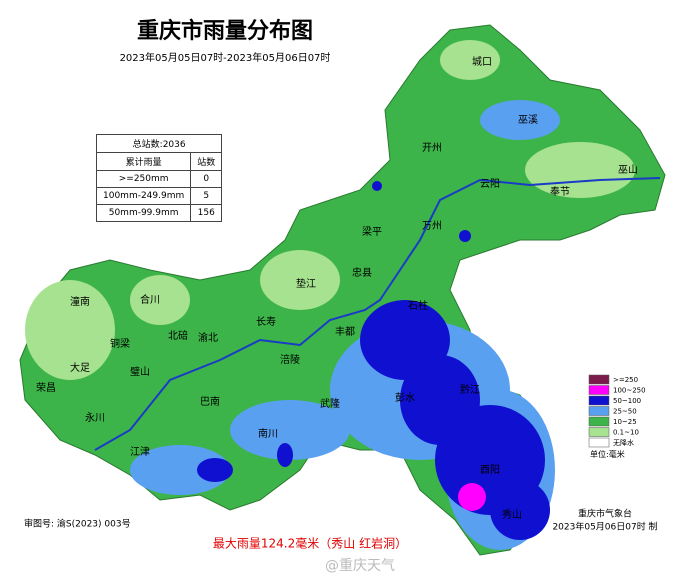  What do you see at coordinates (310, 543) in the screenshot?
I see `max-rain: 最大雨量124.2毫米（秀山 红岩洞）` at bounding box center [310, 543].